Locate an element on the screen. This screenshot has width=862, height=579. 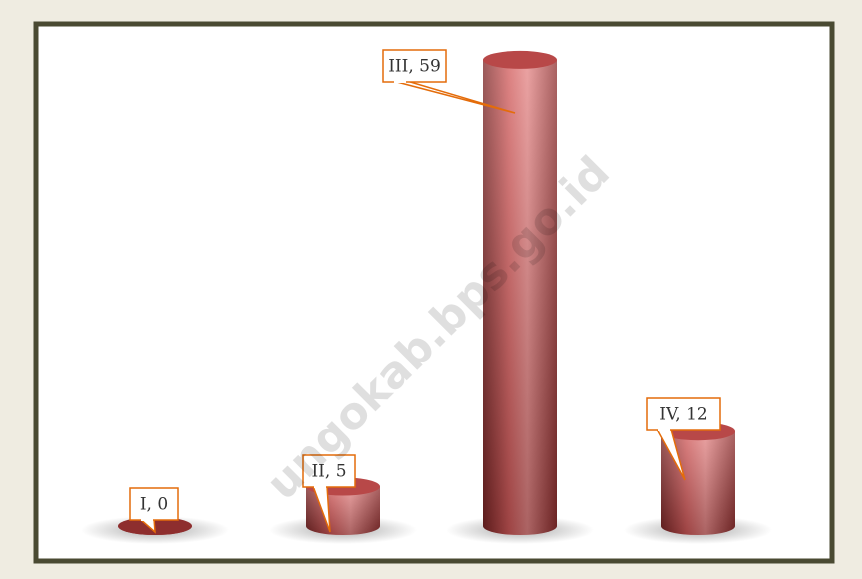
bar is located at coordinates (520, 293).